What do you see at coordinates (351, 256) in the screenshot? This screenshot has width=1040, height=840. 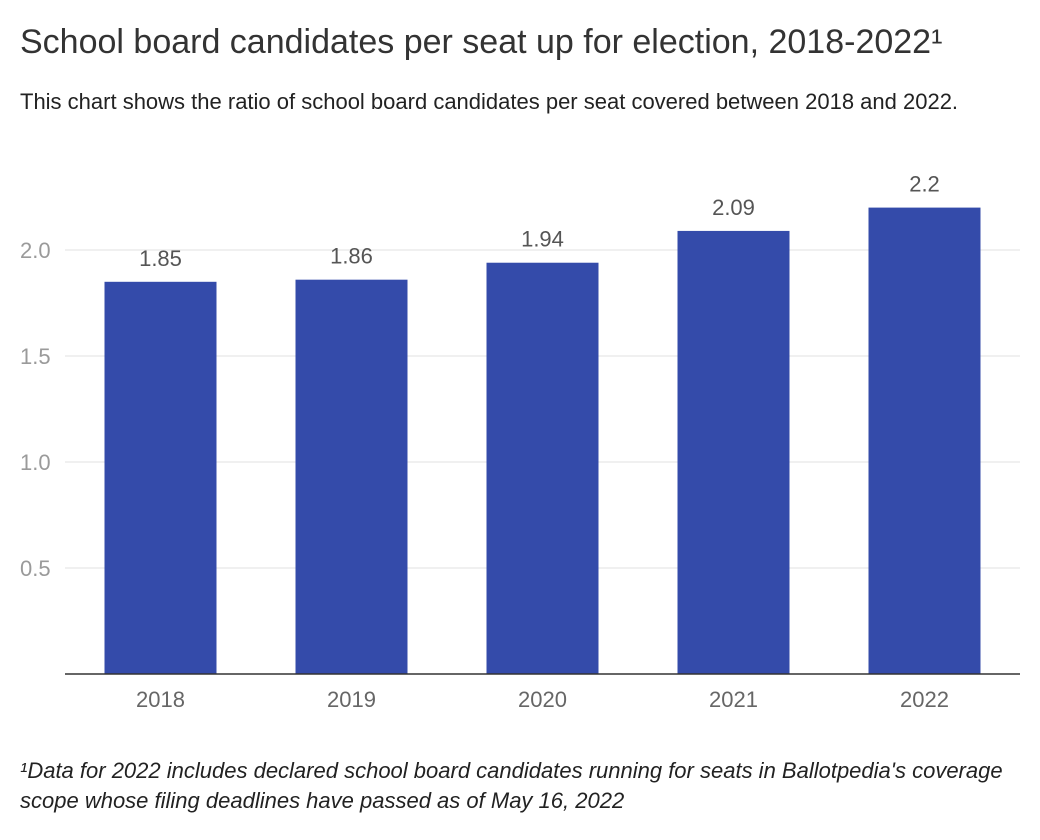 I see `data-label: 1.86` at bounding box center [351, 256].